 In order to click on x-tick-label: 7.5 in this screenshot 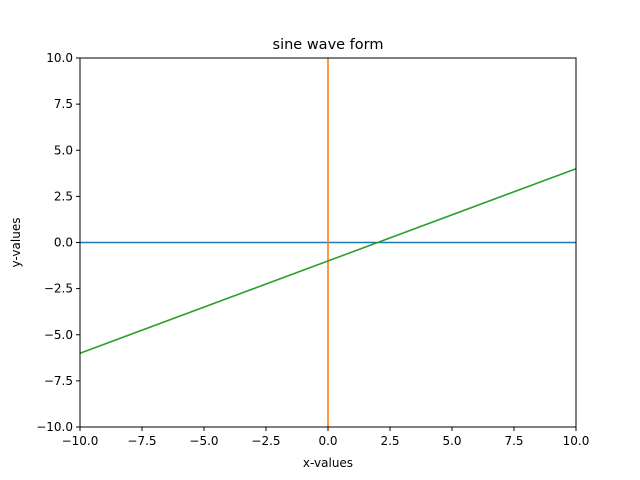, I will do `click(513, 441)`.